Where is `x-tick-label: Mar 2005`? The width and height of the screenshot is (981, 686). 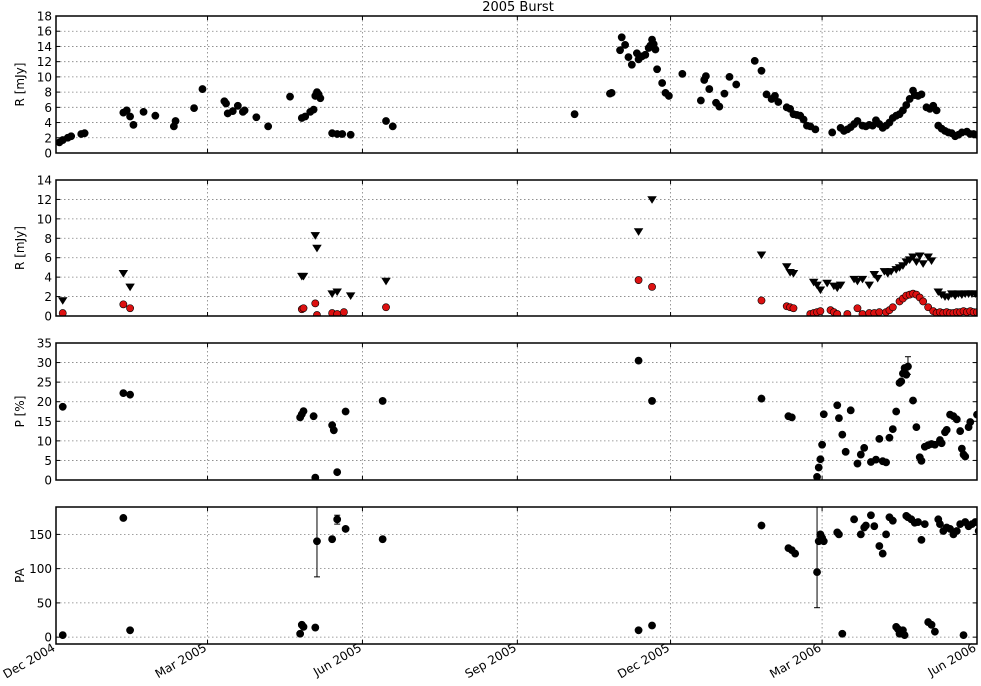 x-tick-label: Mar 2005 is located at coordinates (181, 660).